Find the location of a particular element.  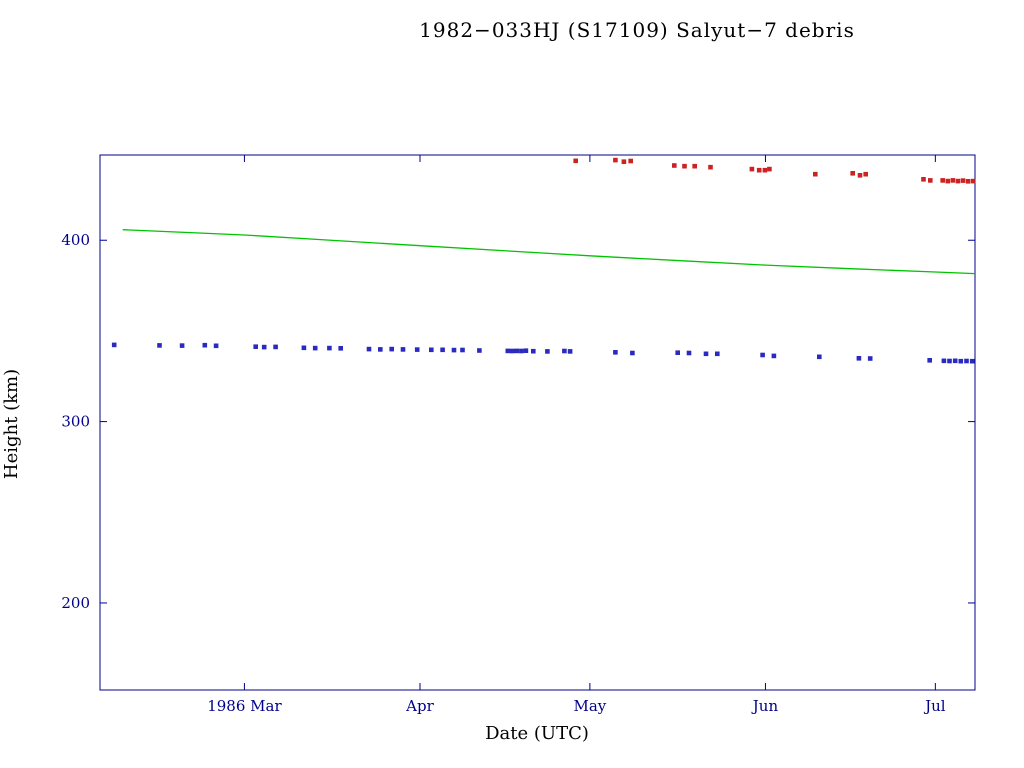

x-tick-label: May is located at coordinates (589, 706).